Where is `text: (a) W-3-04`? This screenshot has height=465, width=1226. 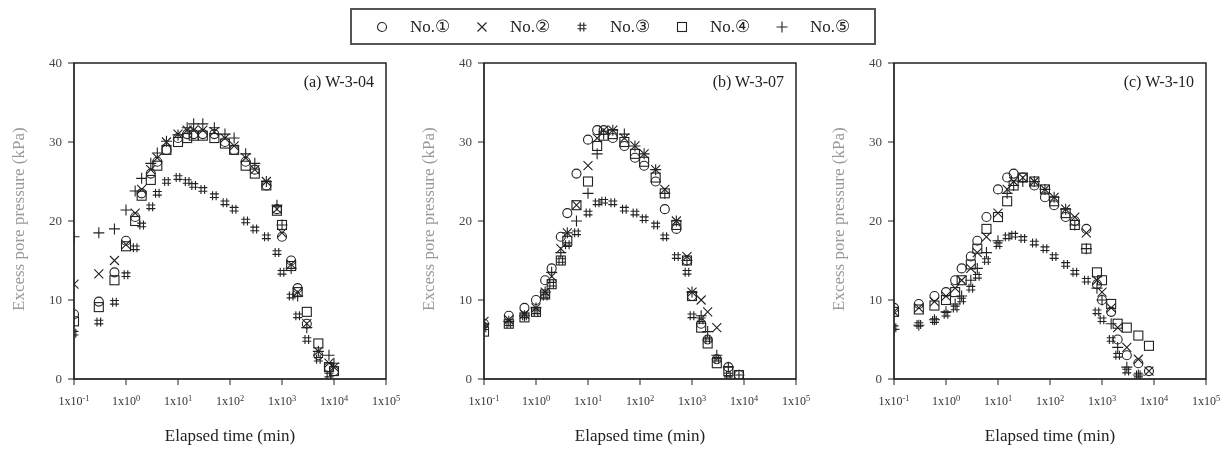
text: (a) W-3-04 is located at coordinates (338, 82).